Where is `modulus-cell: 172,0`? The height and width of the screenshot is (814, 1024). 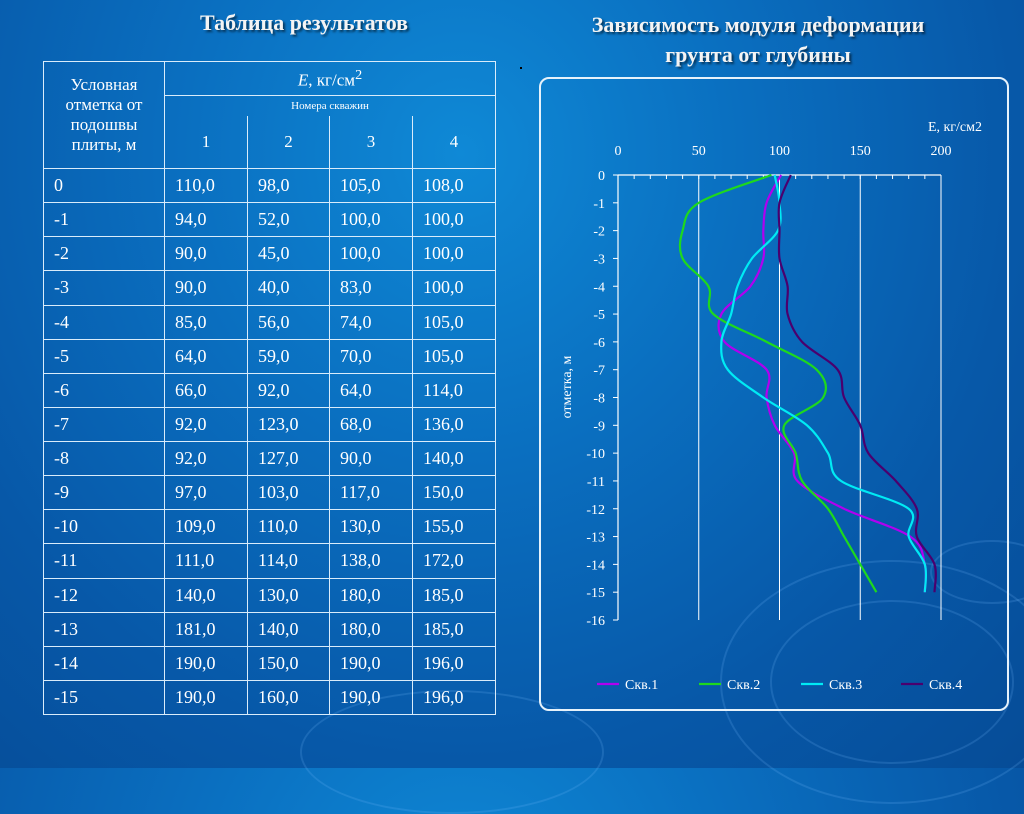
modulus-cell: 172,0 is located at coordinates (454, 561).